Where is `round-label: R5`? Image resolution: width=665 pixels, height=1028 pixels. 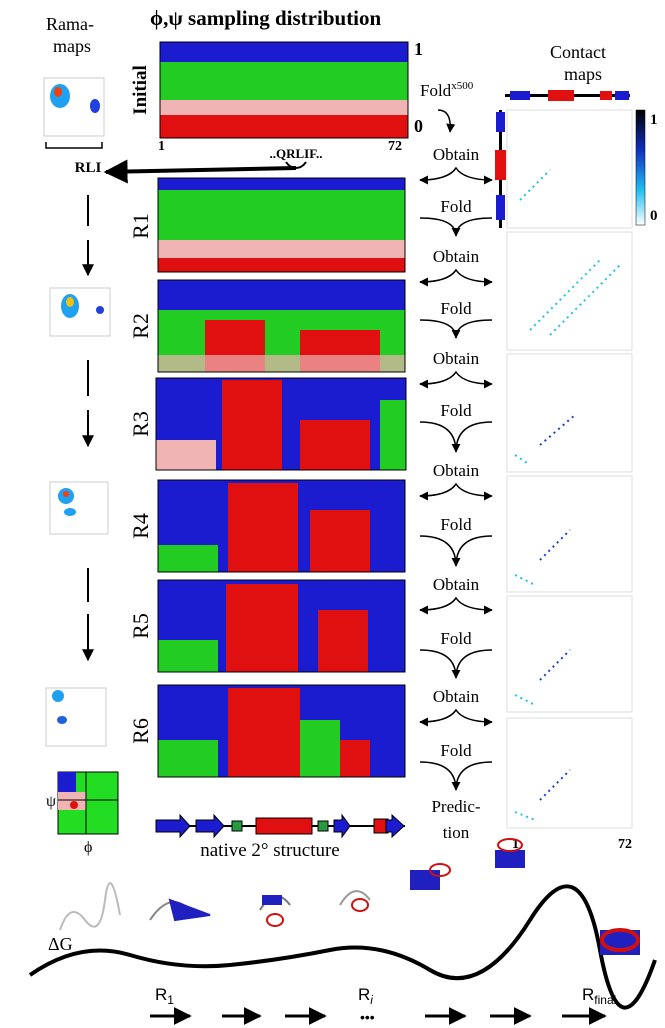
round-label: R5 is located at coordinates (140, 626).